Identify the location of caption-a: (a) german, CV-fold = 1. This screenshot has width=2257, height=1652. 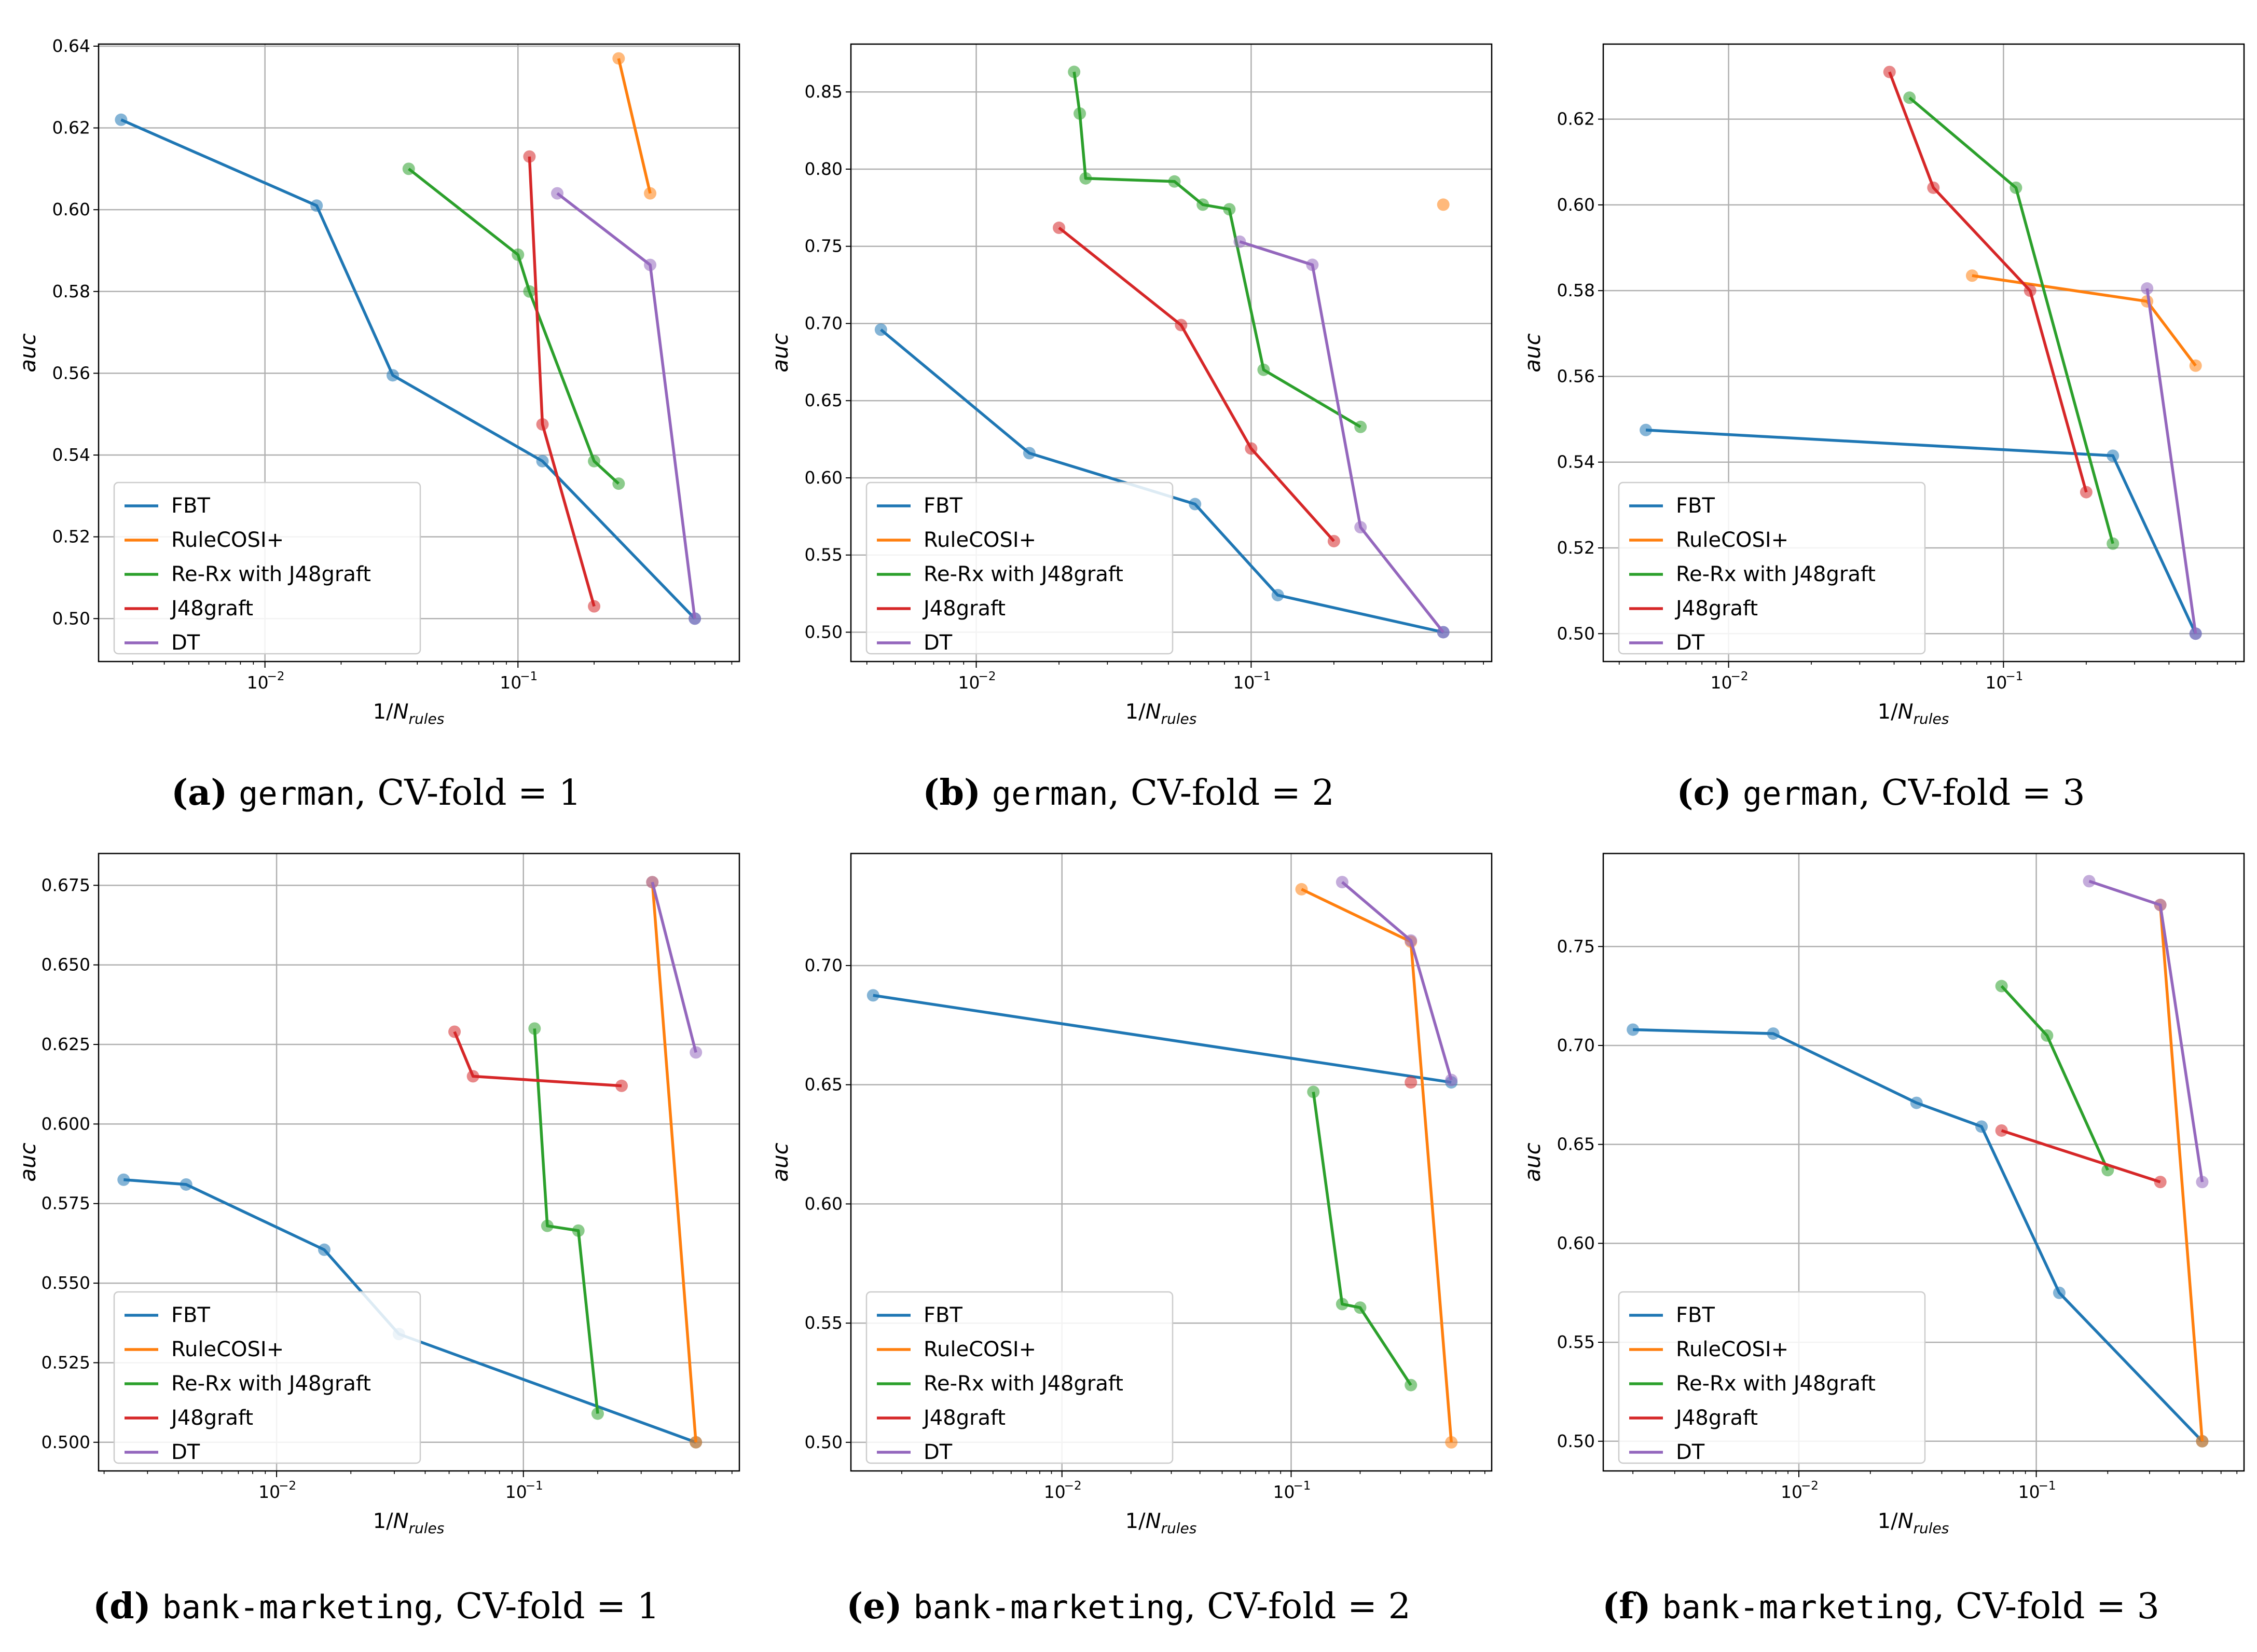
(376, 793).